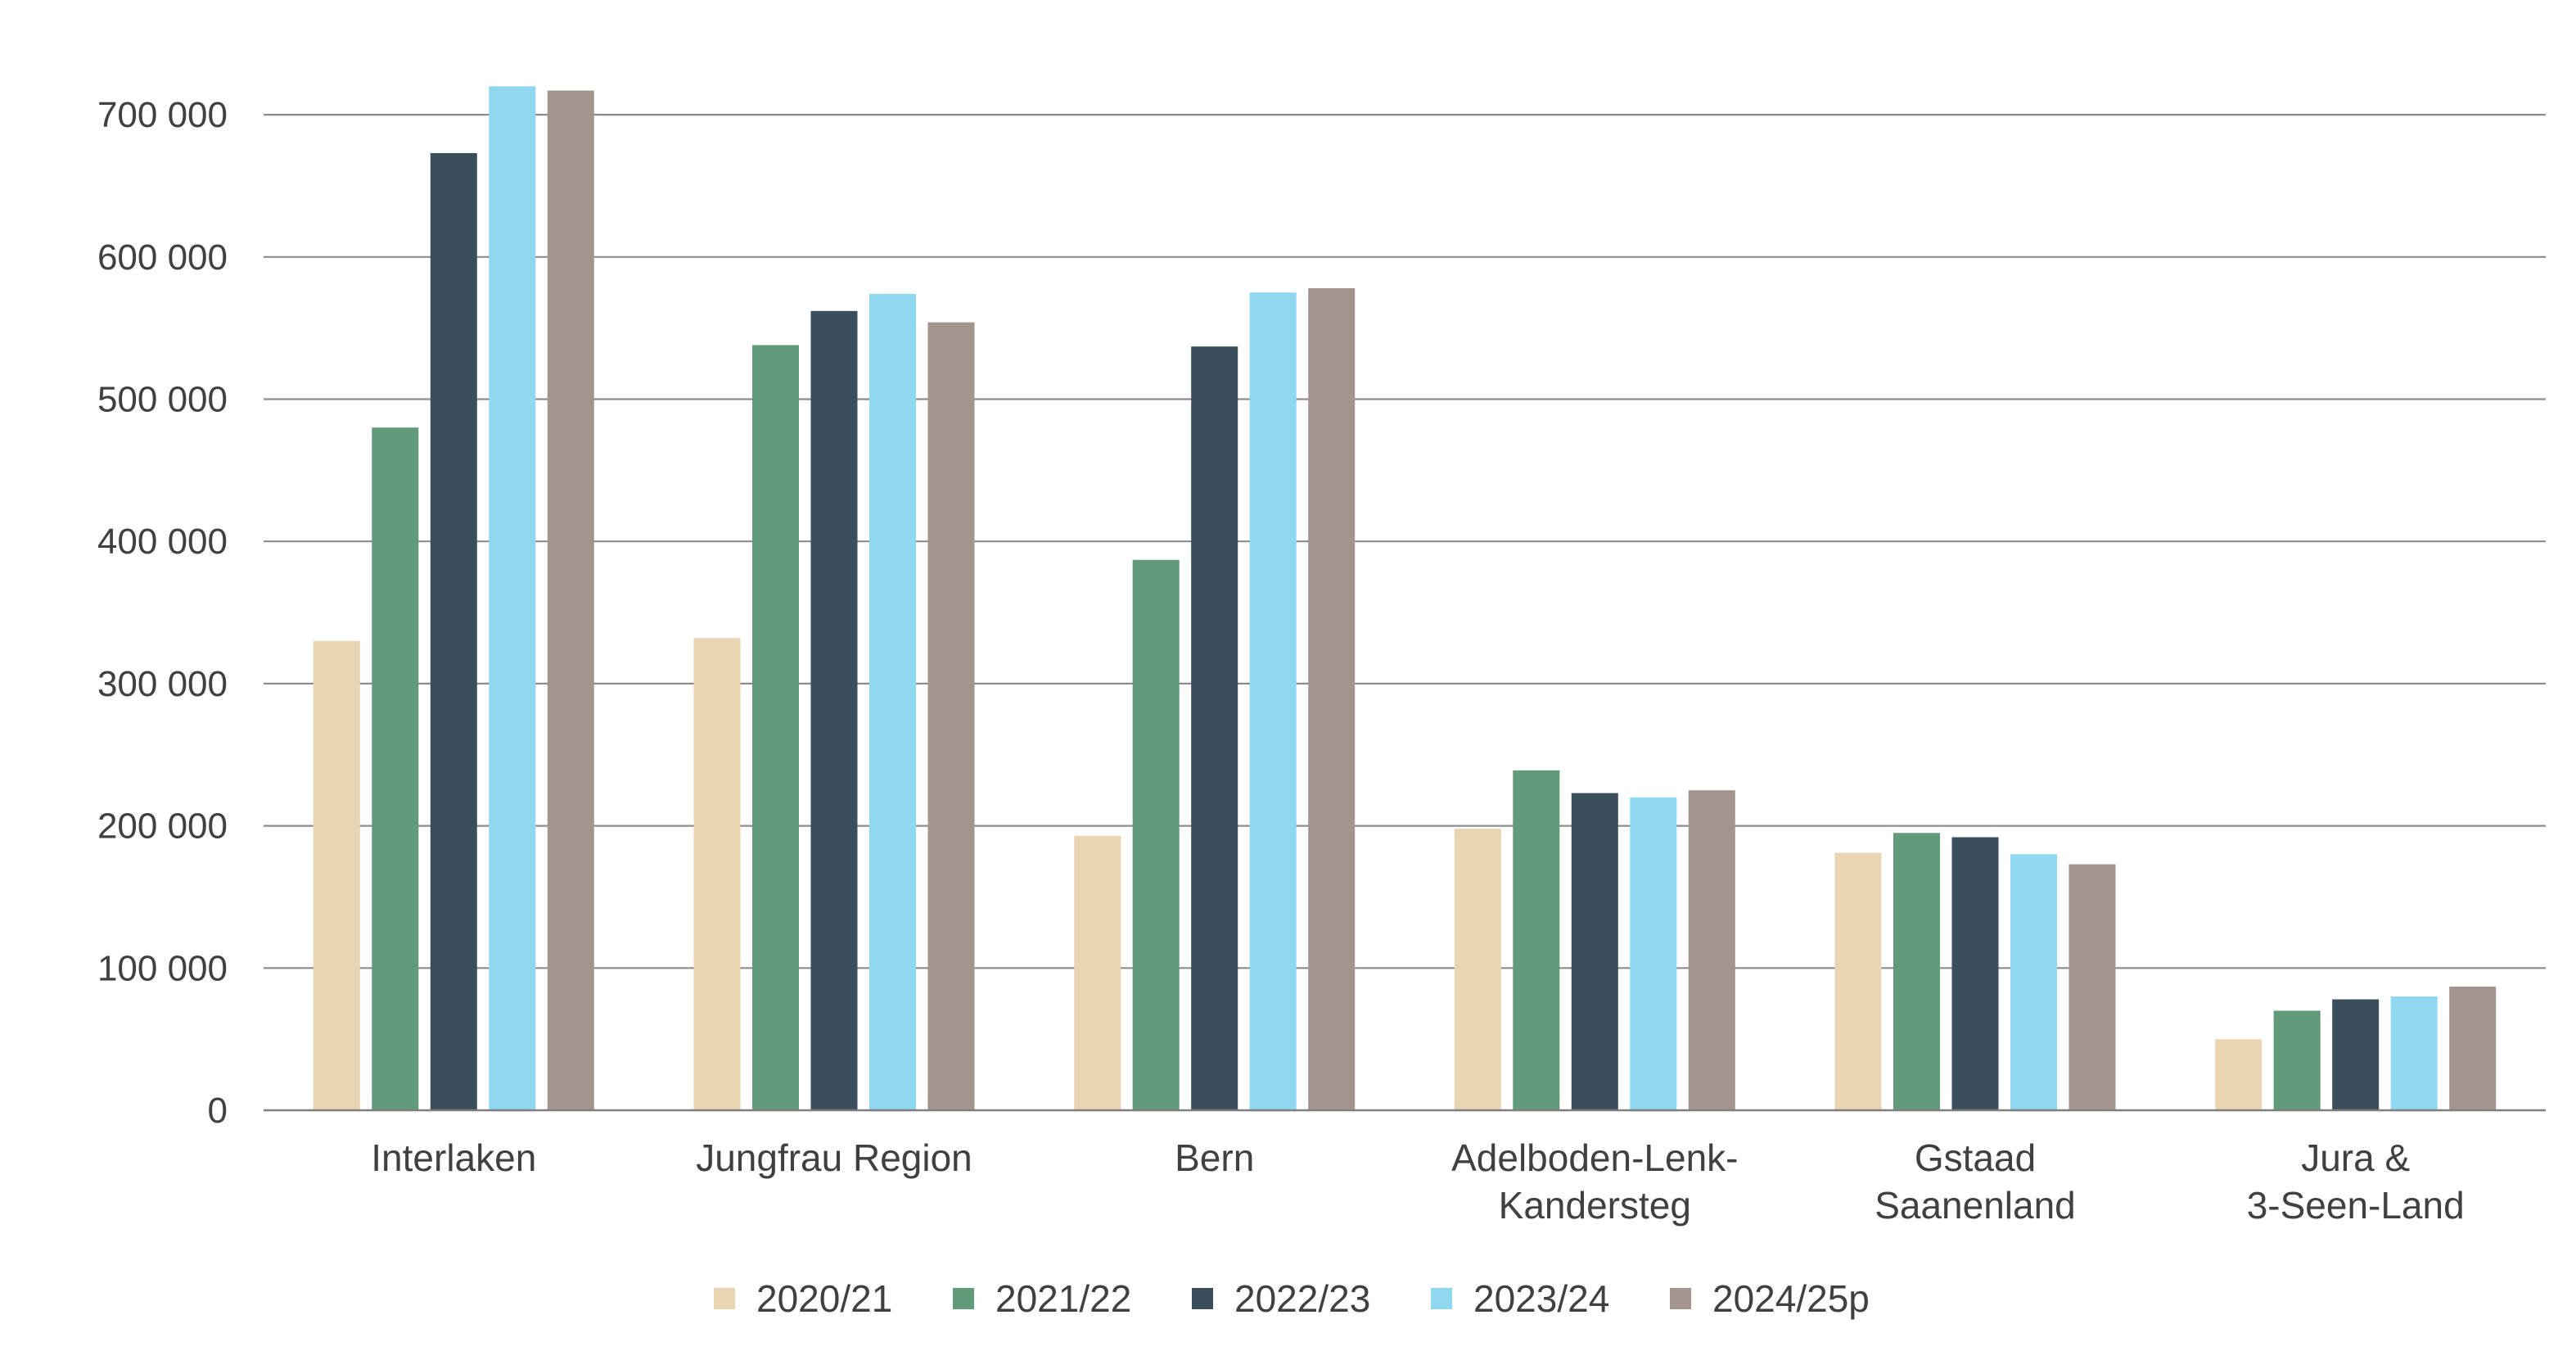  I want to click on x-category-label-line: Jungfrau Region, so click(834, 1157).